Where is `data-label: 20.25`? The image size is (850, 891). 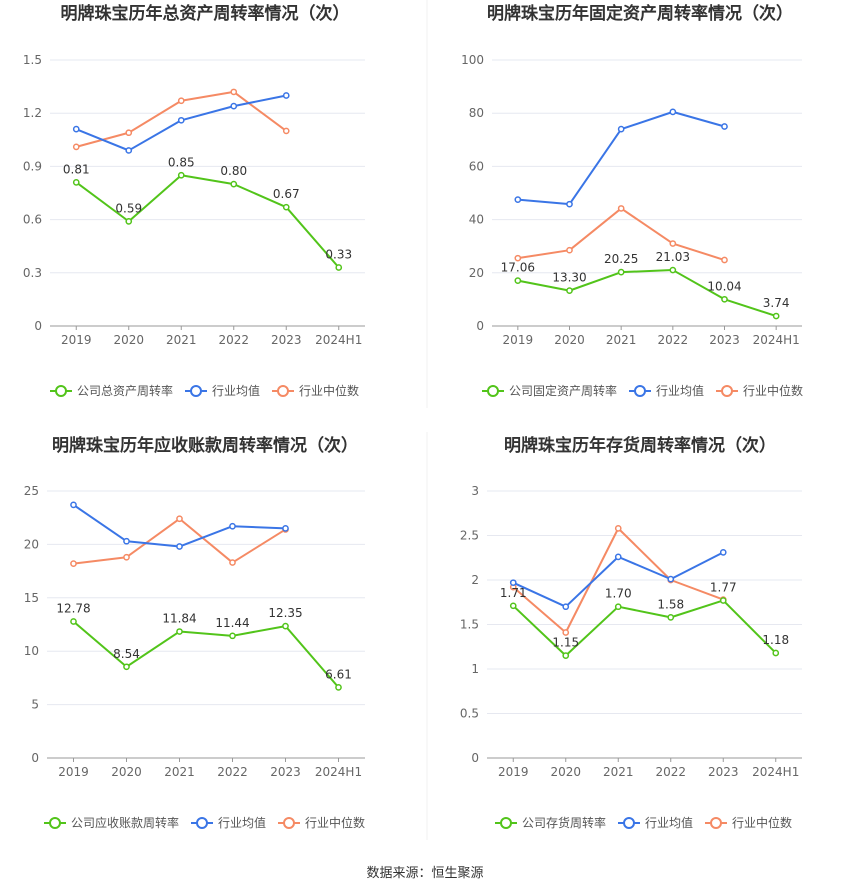
data-label: 20.25 is located at coordinates (621, 259).